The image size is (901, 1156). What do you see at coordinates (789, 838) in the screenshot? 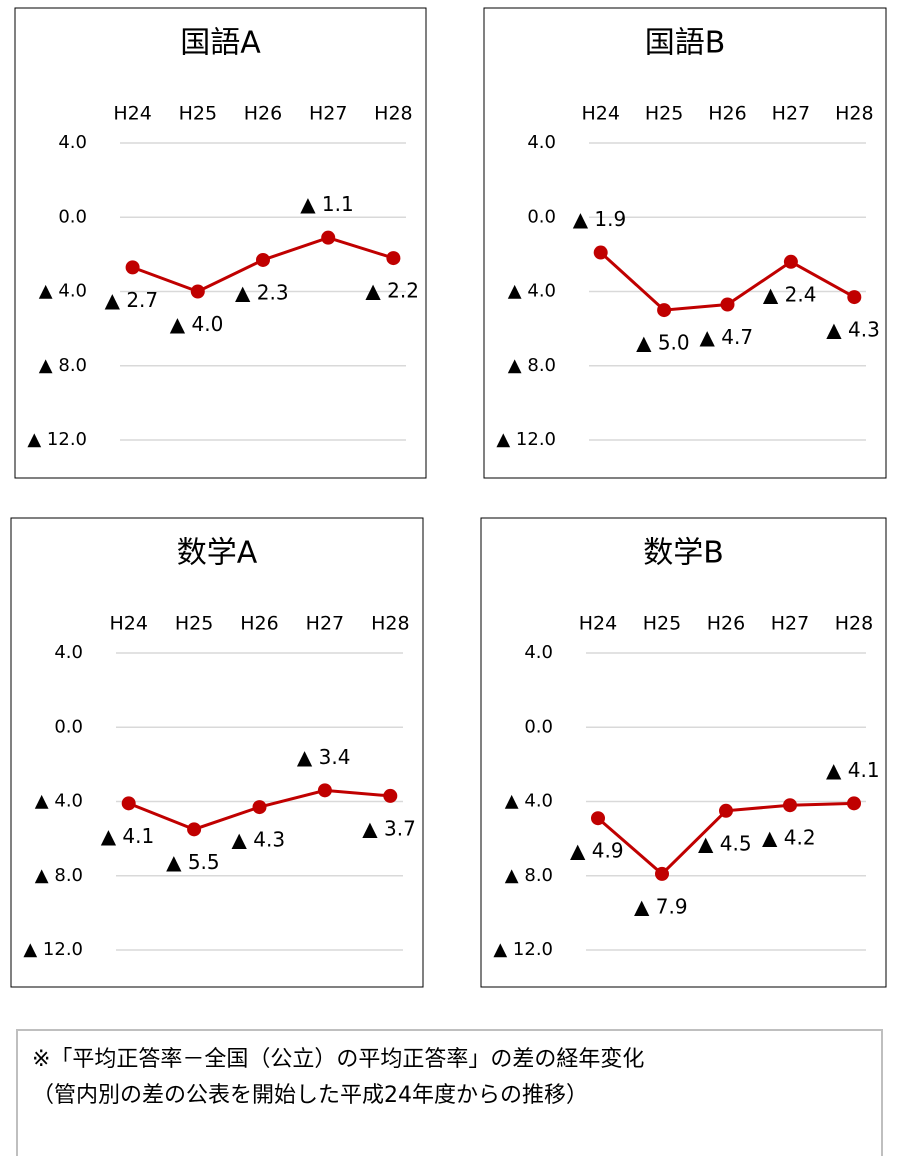
I see `data-label: ▲ 4.2` at bounding box center [789, 838].